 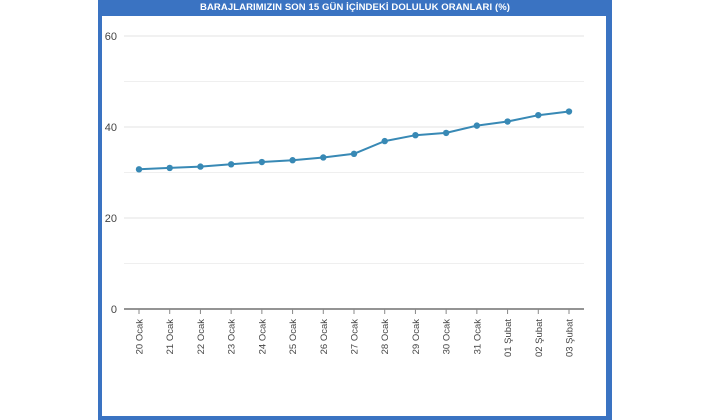 I want to click on x-tick-label: 28 Ocak, so click(x=385, y=337).